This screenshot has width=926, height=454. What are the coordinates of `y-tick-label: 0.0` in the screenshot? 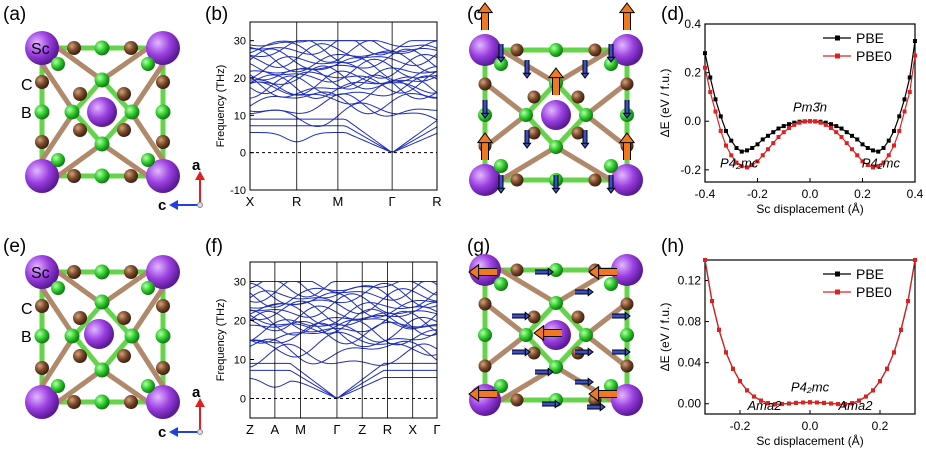 It's located at (692, 121).